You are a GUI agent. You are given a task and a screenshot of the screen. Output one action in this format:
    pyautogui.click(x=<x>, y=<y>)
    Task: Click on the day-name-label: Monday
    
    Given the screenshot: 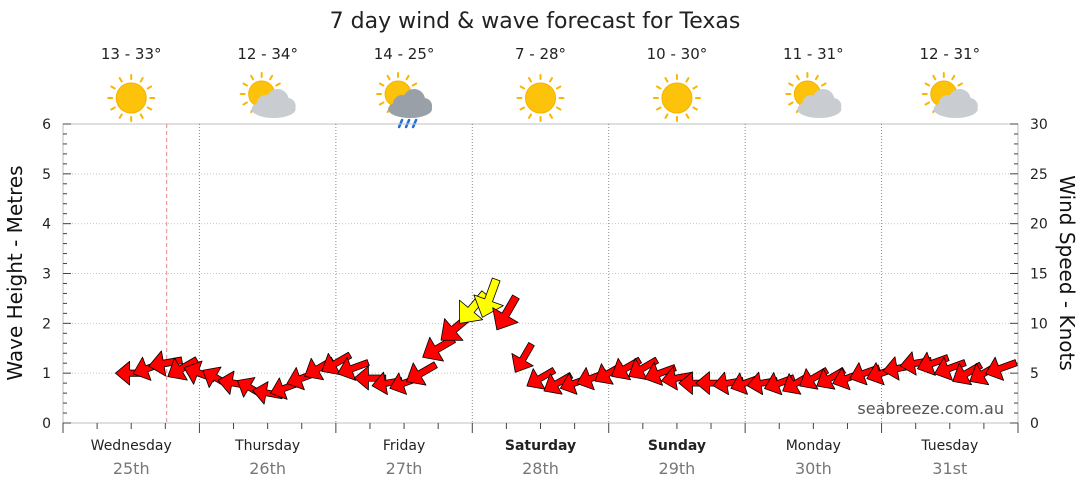 What is the action you would take?
    pyautogui.click(x=813, y=446)
    